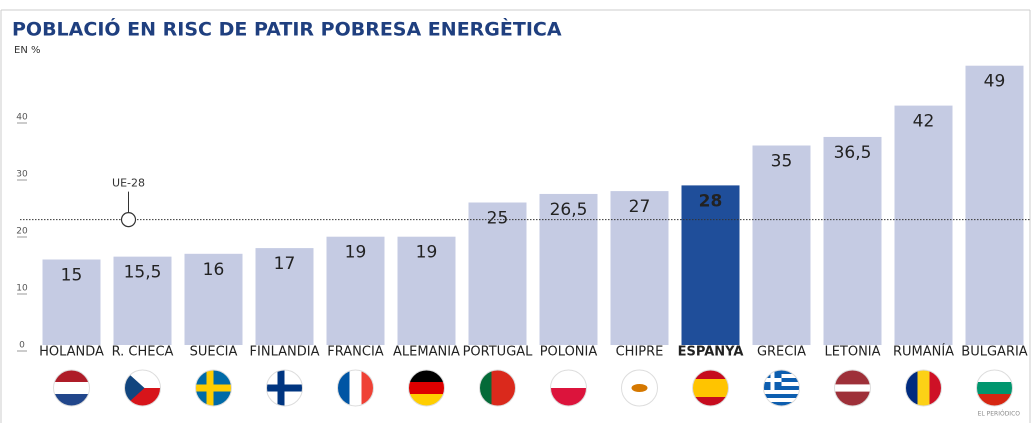 Image resolution: width=1033 pixels, height=423 pixels. What do you see at coordinates (426, 352) in the screenshot?
I see `x-tick-label: ALEMANIA` at bounding box center [426, 352].